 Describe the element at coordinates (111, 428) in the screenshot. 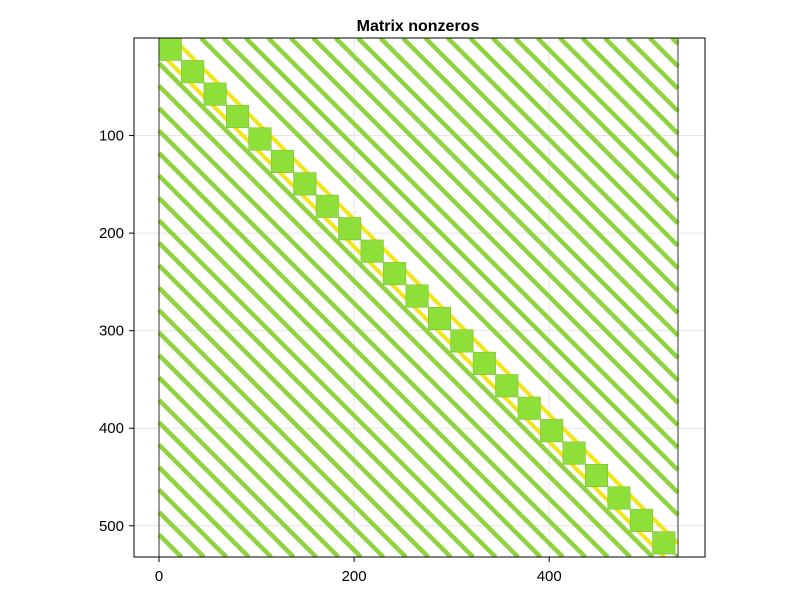

I see `y-tick-label: 400` at that location.